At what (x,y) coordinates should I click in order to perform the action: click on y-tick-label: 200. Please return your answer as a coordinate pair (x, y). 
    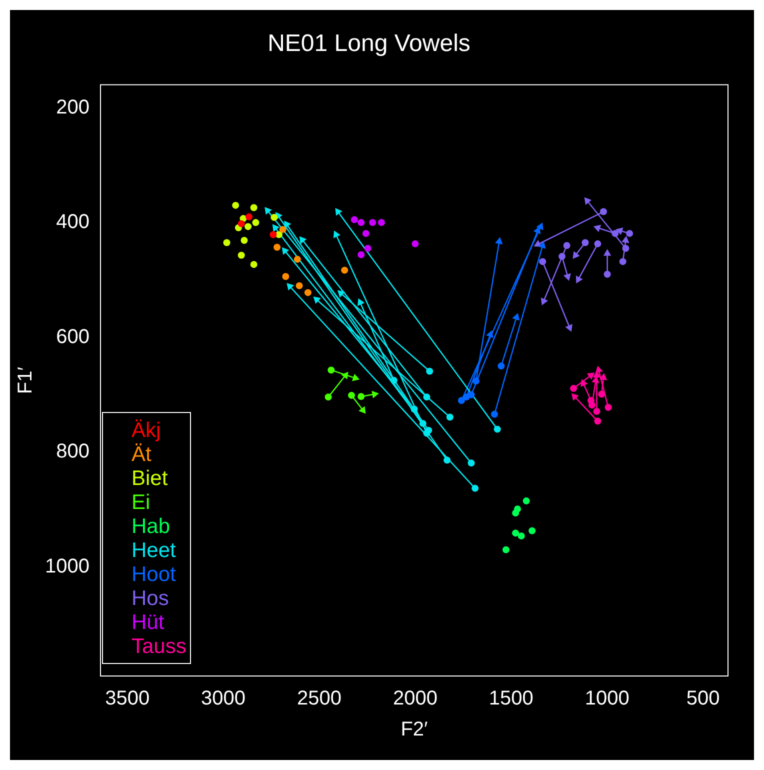
    Looking at the image, I should click on (73, 107).